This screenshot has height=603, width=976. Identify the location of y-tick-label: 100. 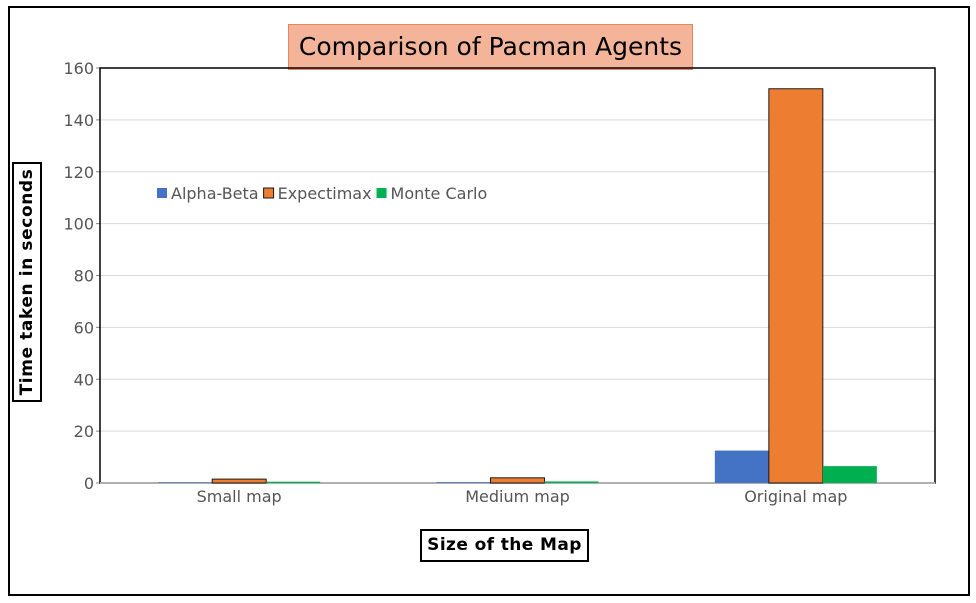
(78, 224).